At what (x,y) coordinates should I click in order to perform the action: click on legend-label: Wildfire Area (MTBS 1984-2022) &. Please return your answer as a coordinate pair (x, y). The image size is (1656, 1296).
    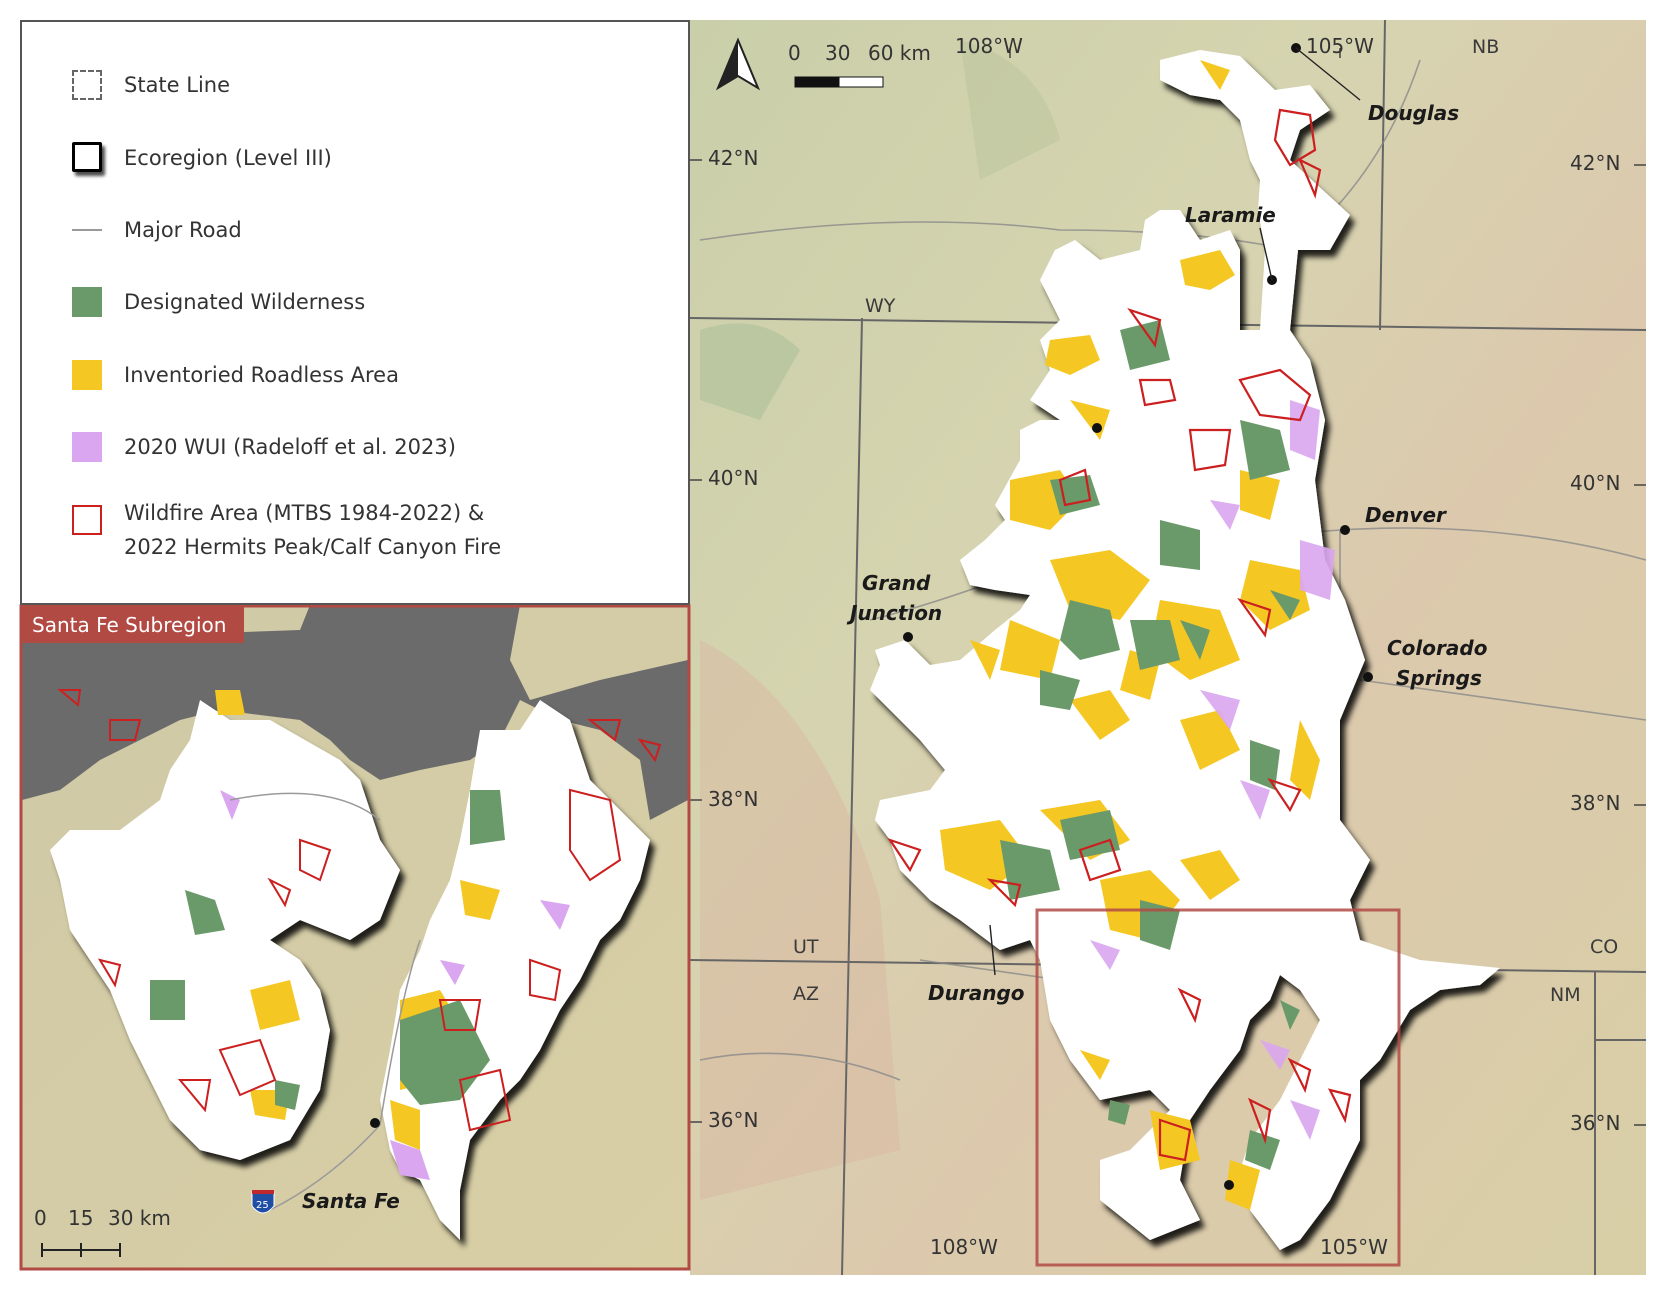
    Looking at the image, I should click on (304, 513).